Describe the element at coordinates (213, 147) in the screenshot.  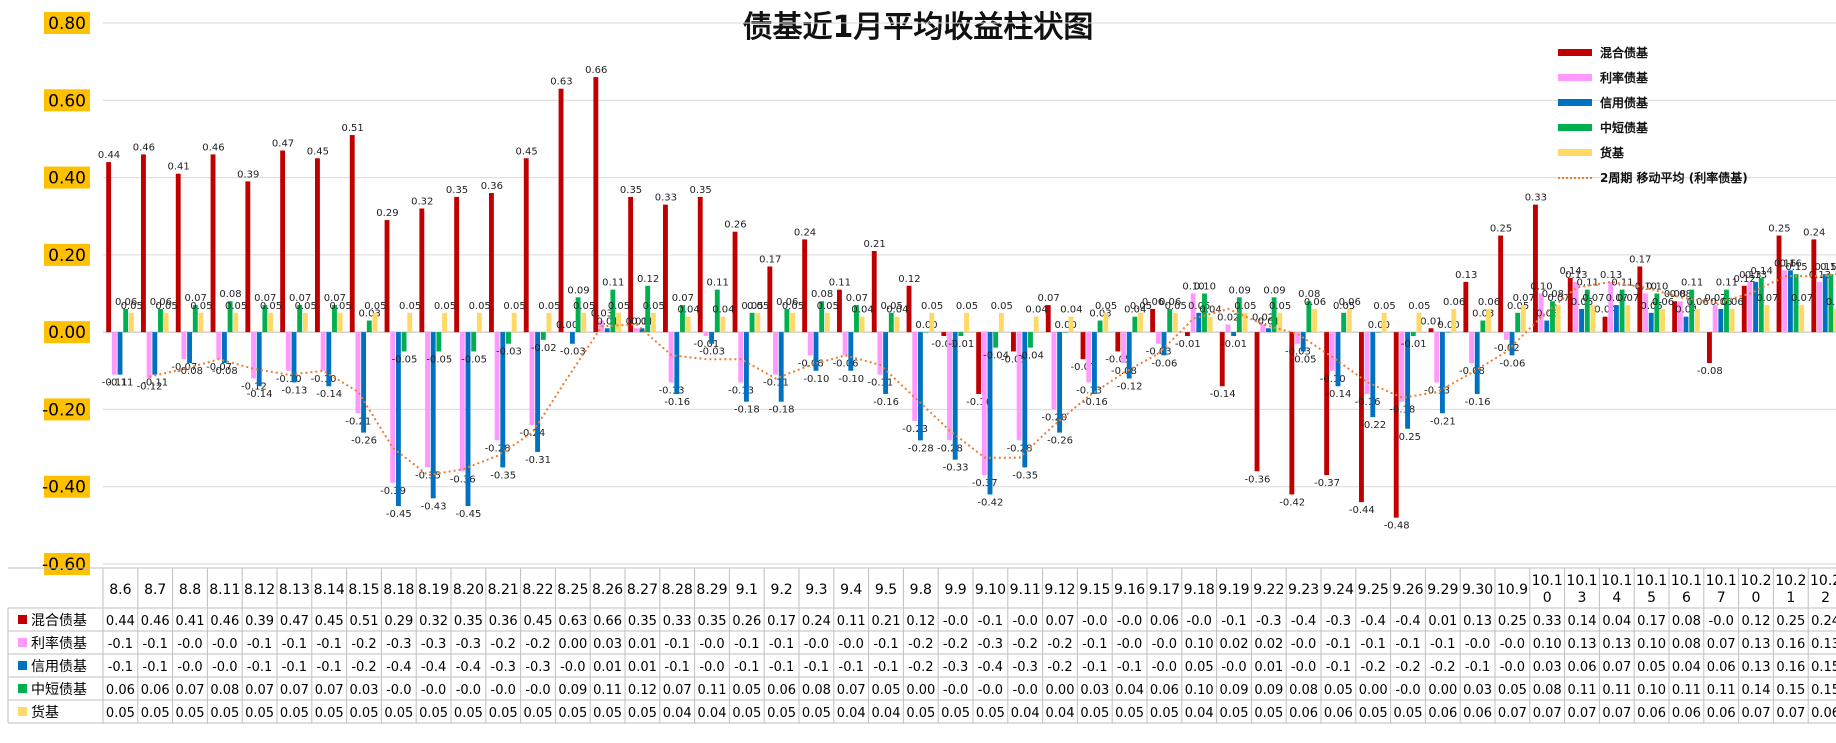
I see `data-label: 0.46` at that location.